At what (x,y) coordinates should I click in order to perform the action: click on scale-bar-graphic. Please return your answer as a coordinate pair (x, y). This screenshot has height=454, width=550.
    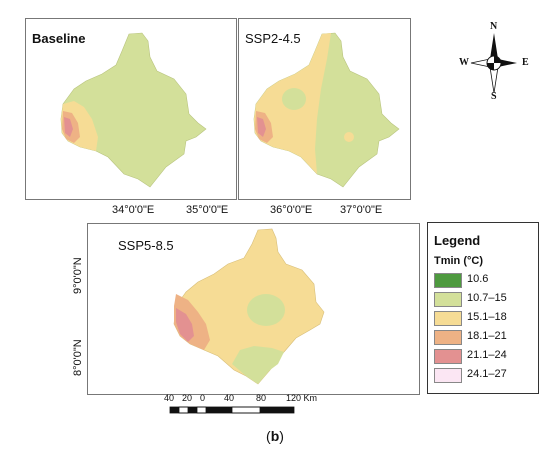
    Looking at the image, I should click on (232, 410).